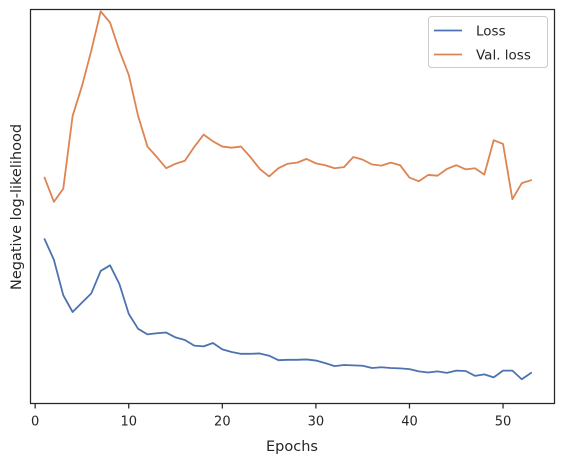  What do you see at coordinates (271, 416) in the screenshot?
I see `x-axis-ticks: 0 10 20 30 40 50` at bounding box center [271, 416].